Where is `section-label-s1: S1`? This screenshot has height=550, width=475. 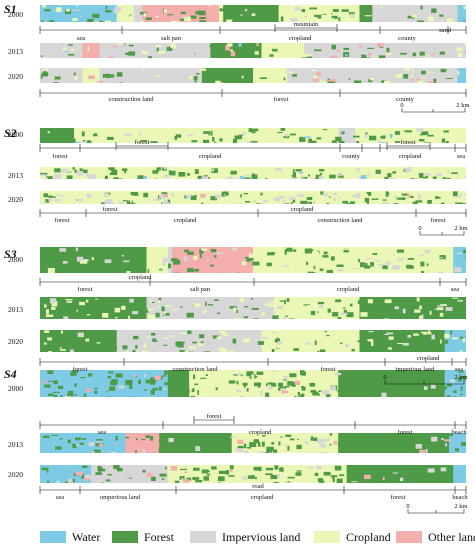
section-label-s1: S1 is located at coordinates (10, 9).